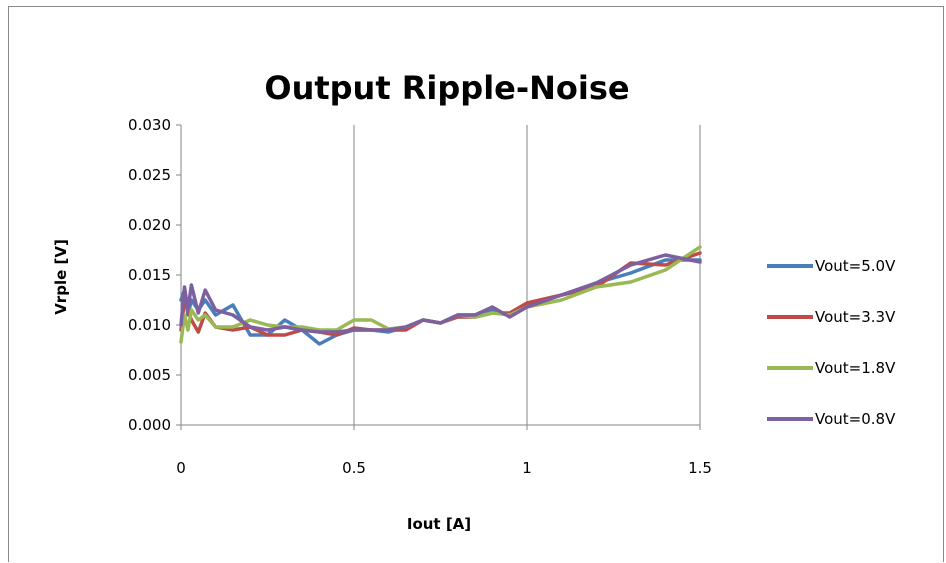 The width and height of the screenshot is (946, 563). Describe the element at coordinates (446, 88) in the screenshot. I see `chart-title: Output Ripple-Noise` at that location.